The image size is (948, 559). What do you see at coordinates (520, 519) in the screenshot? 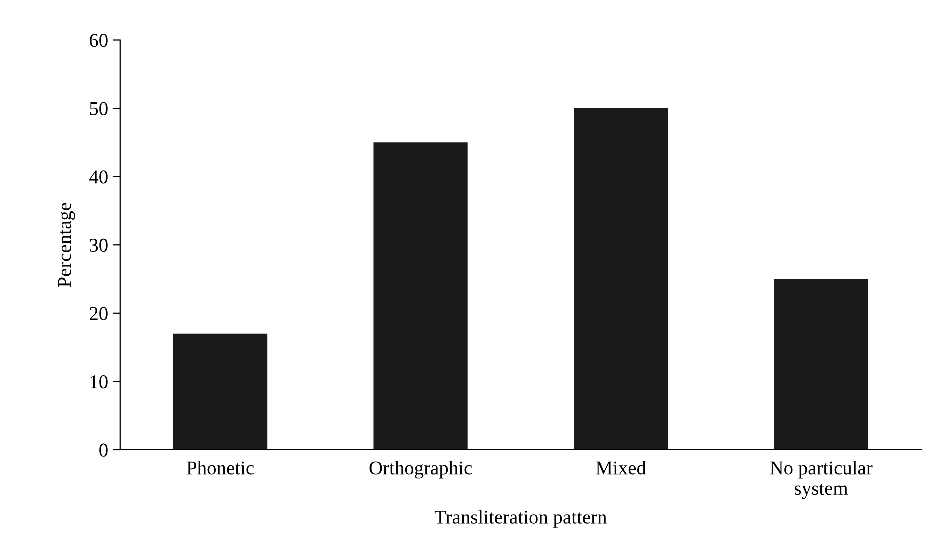
I see `x-axis-title: Transliteration pattern` at bounding box center [520, 519].